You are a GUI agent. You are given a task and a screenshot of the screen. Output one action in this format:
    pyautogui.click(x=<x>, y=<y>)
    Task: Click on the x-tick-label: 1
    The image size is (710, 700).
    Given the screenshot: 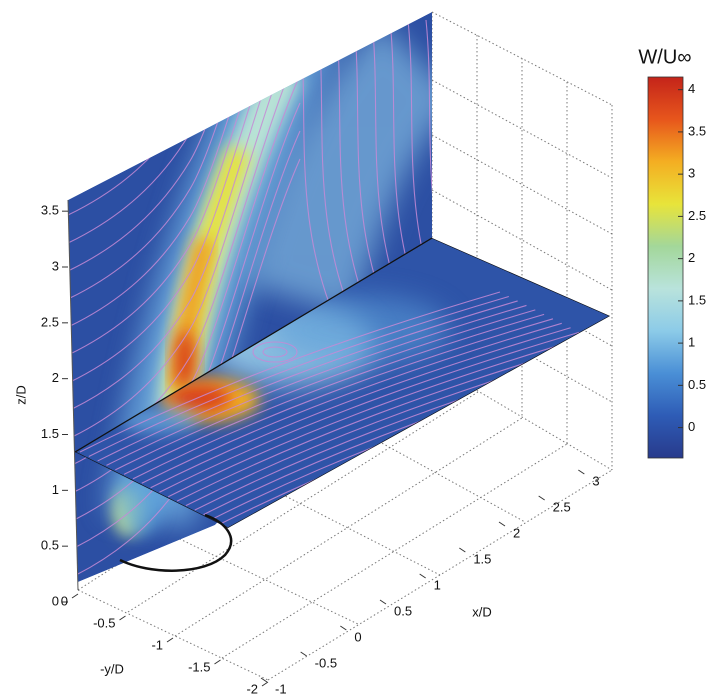 What is the action you would take?
    pyautogui.click(x=437, y=584)
    